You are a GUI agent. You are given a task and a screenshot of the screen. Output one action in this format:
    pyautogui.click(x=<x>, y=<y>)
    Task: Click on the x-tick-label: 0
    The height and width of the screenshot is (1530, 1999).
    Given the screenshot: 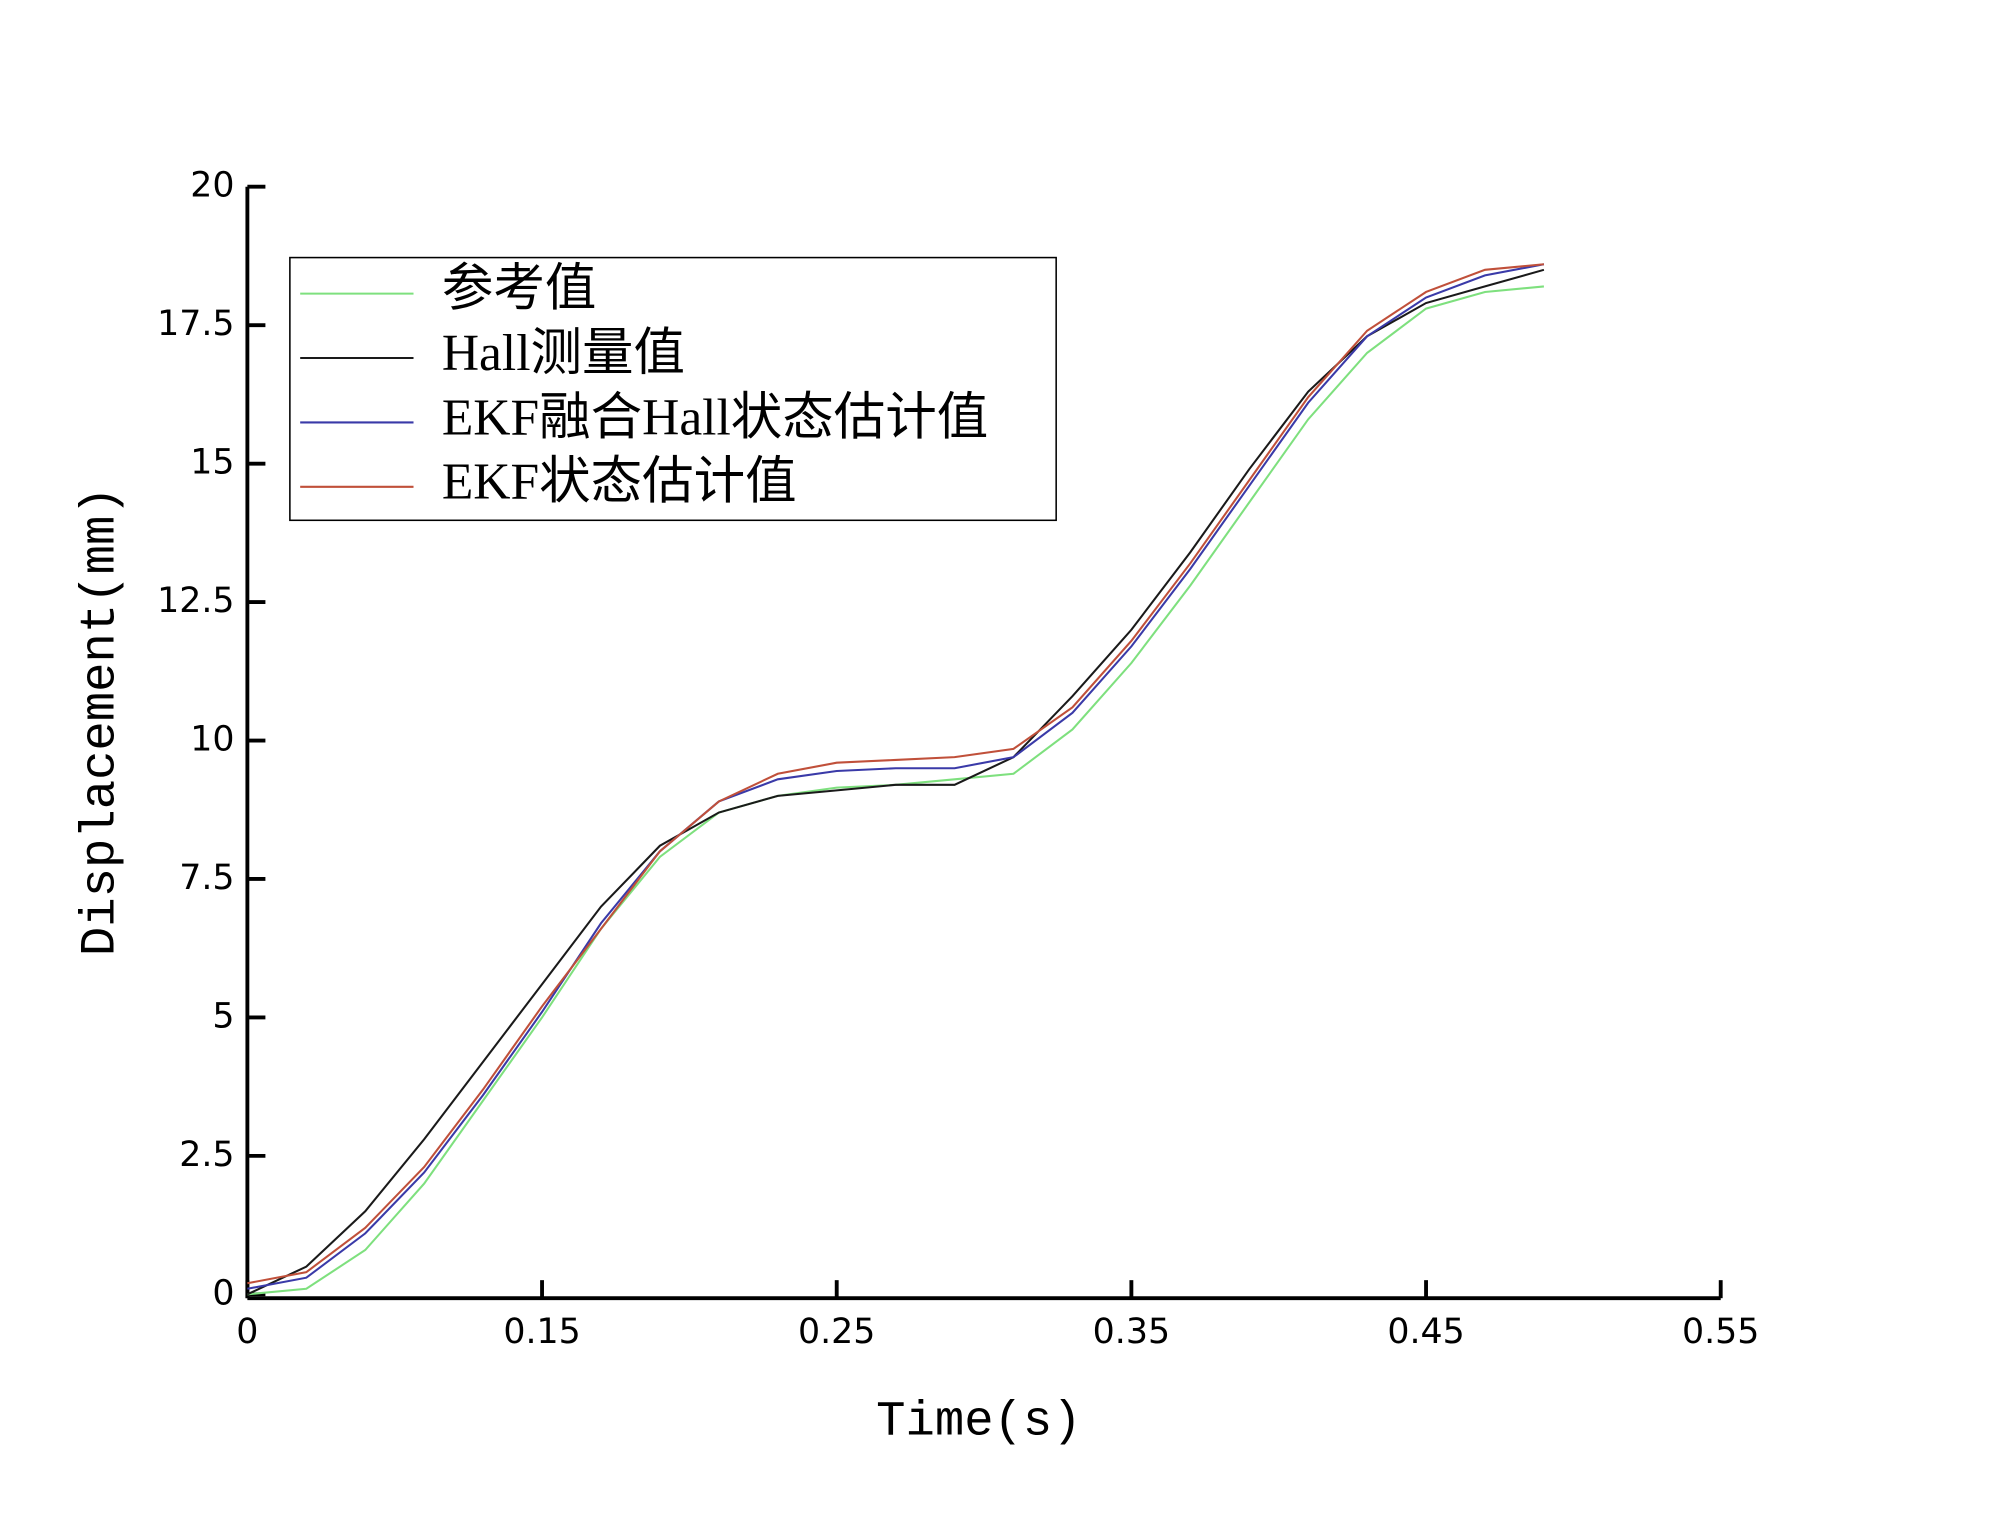 What is the action you would take?
    pyautogui.click(x=247, y=1332)
    